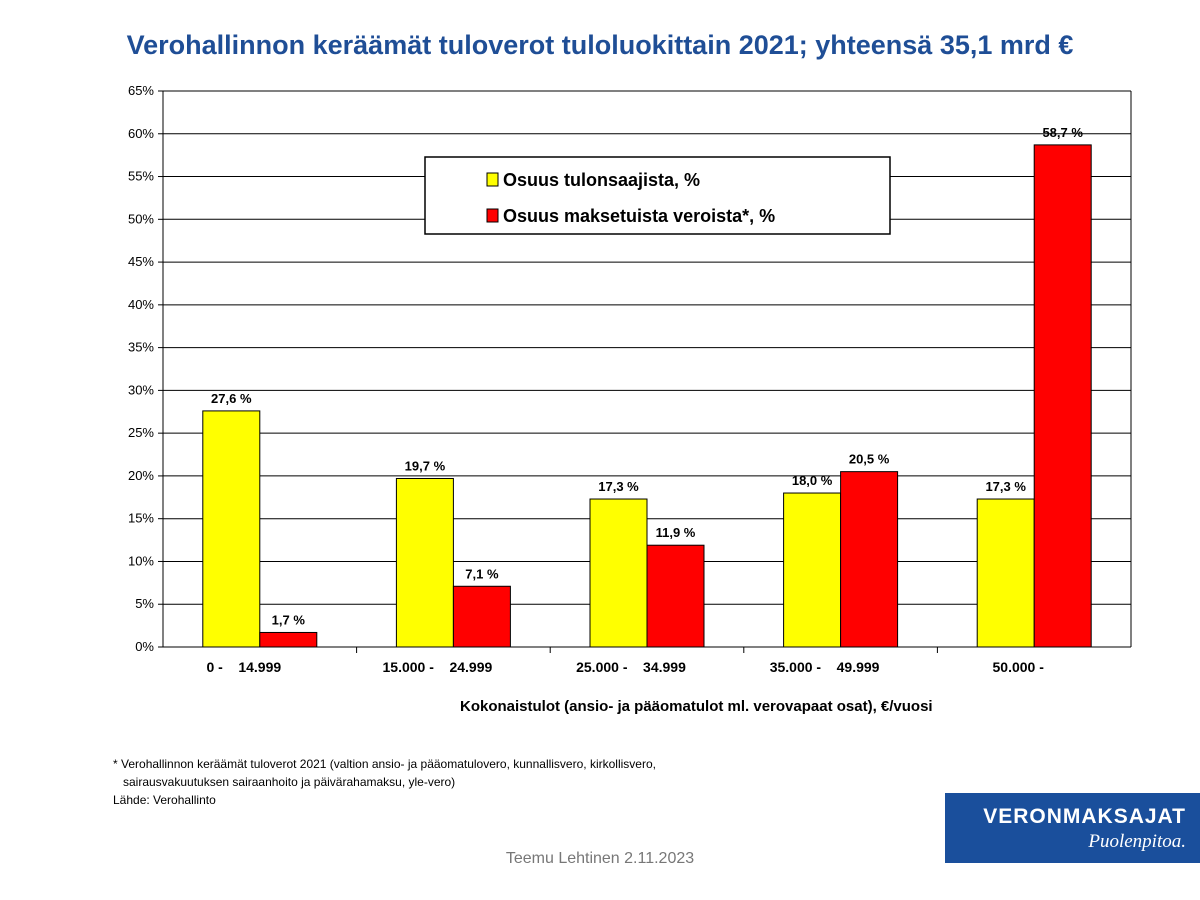 This screenshot has width=1200, height=900. What do you see at coordinates (141, 560) in the screenshot?
I see `y-tick-label: 10%` at bounding box center [141, 560].